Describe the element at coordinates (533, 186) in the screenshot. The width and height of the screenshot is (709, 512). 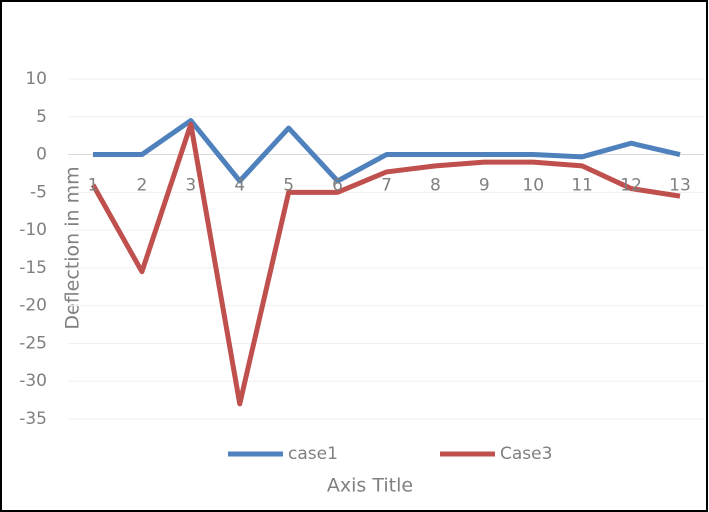
I see `x-tick-label: 10` at that location.